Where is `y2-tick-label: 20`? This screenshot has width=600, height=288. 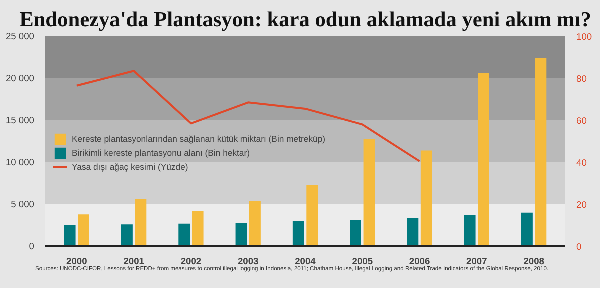 y2-tick-label: 20 is located at coordinates (581, 205).